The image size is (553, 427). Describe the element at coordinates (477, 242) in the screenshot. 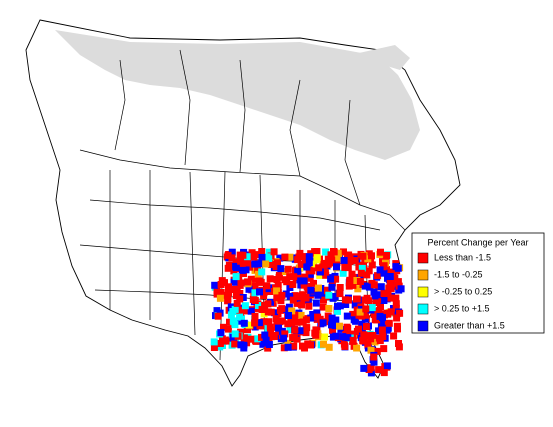

I see `legend-title: Percent Change per Year` at that location.